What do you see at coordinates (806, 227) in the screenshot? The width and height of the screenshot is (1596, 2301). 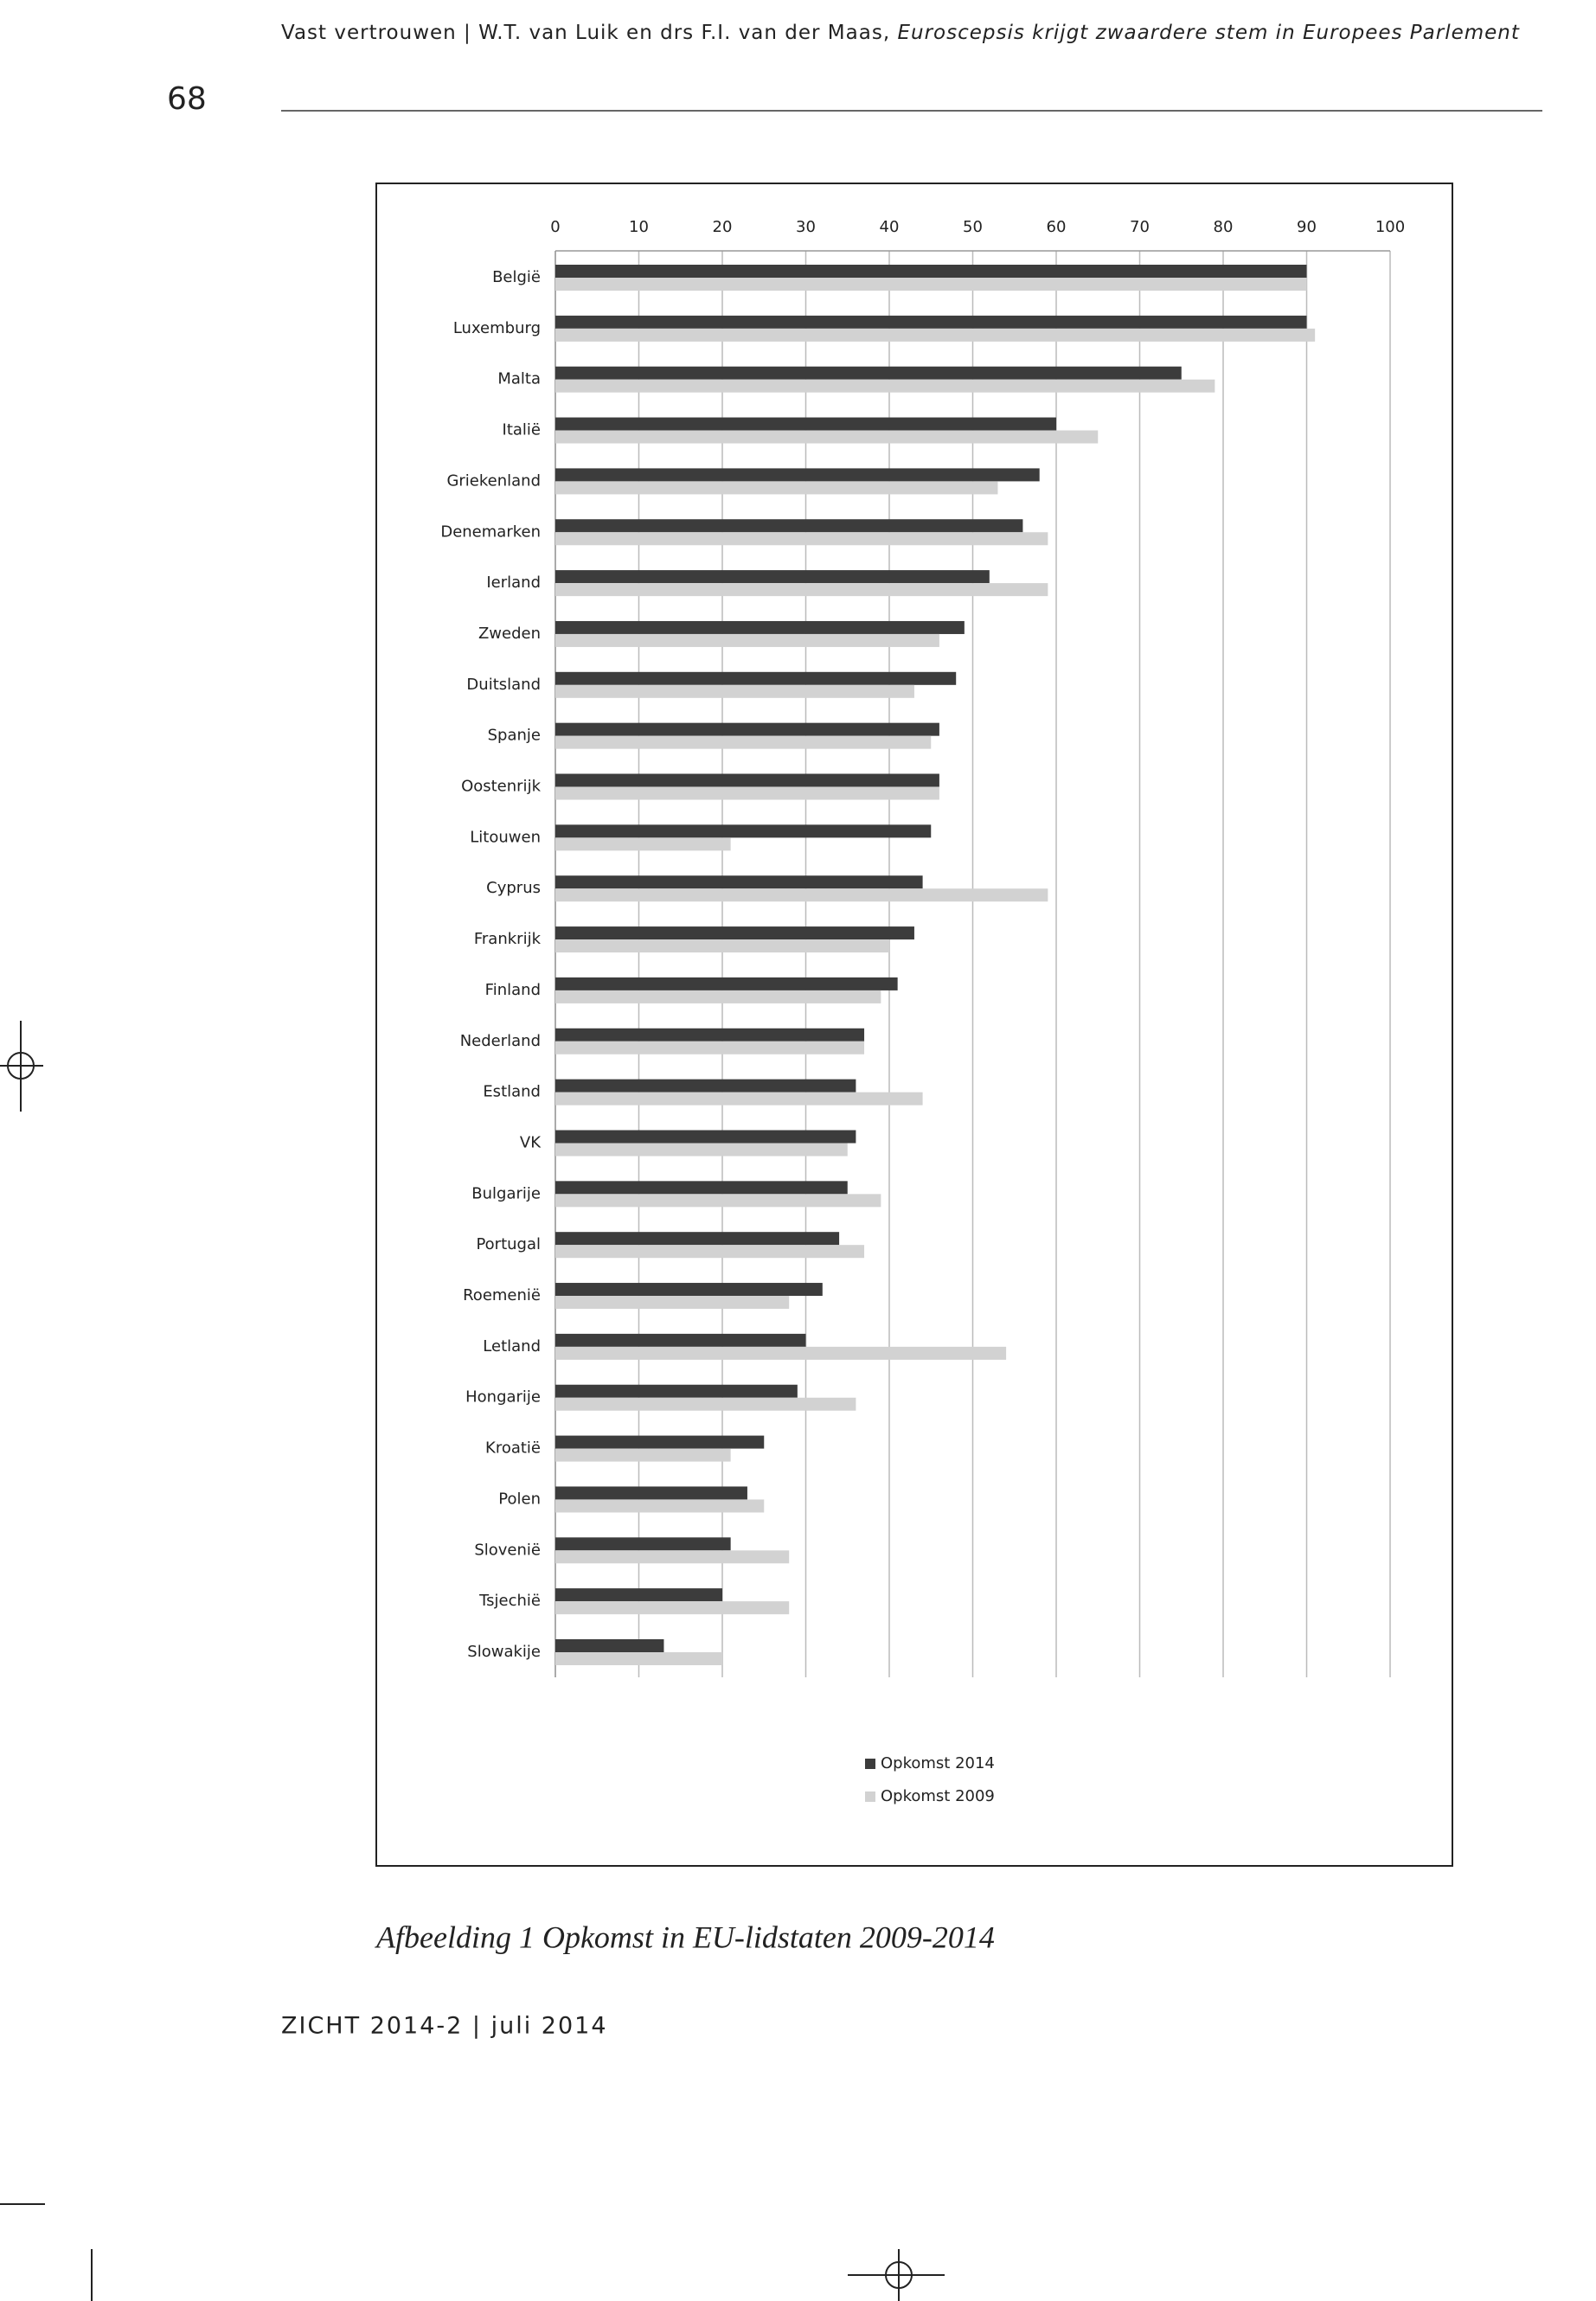 I see `x-tick-label: 30` at bounding box center [806, 227].